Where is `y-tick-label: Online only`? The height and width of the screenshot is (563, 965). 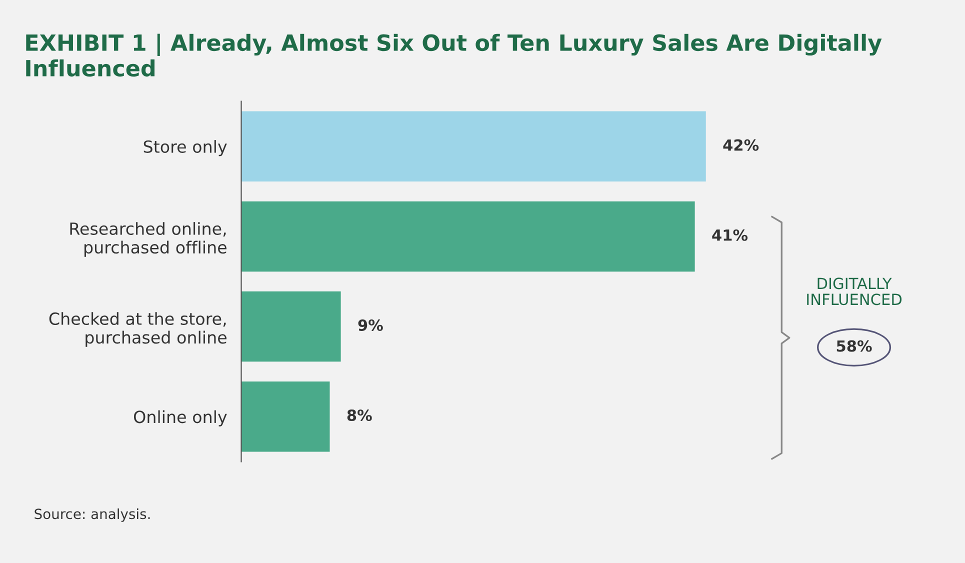 y-tick-label: Online only is located at coordinates (180, 418).